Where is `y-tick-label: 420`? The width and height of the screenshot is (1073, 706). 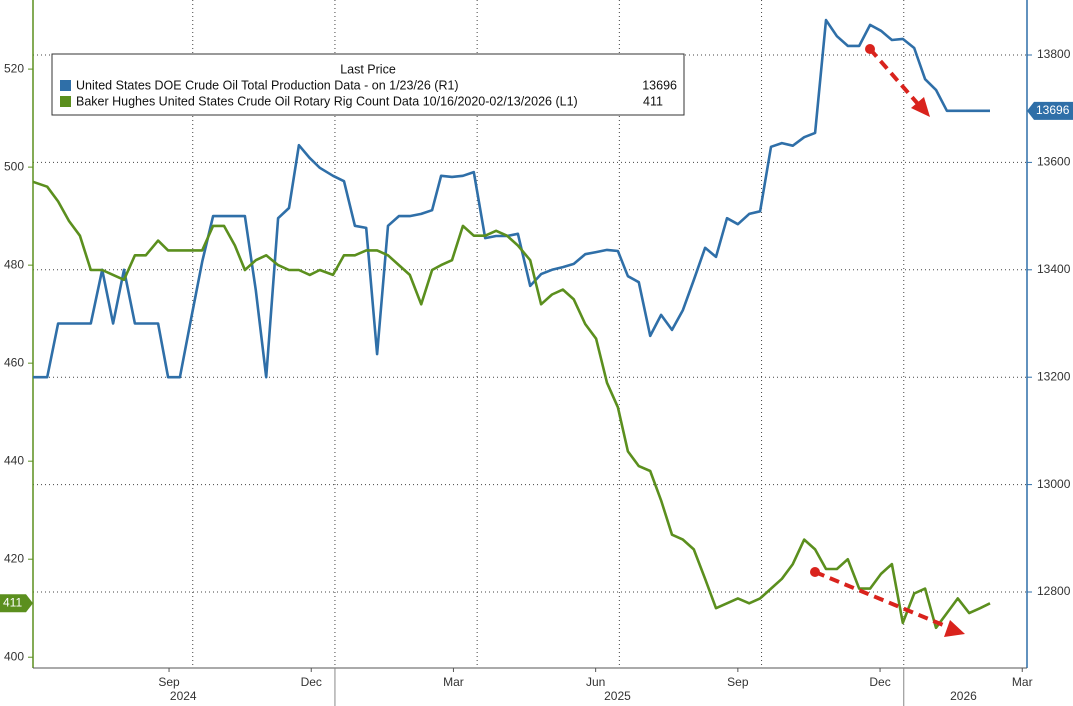
y-tick-label: 420 is located at coordinates (14, 558).